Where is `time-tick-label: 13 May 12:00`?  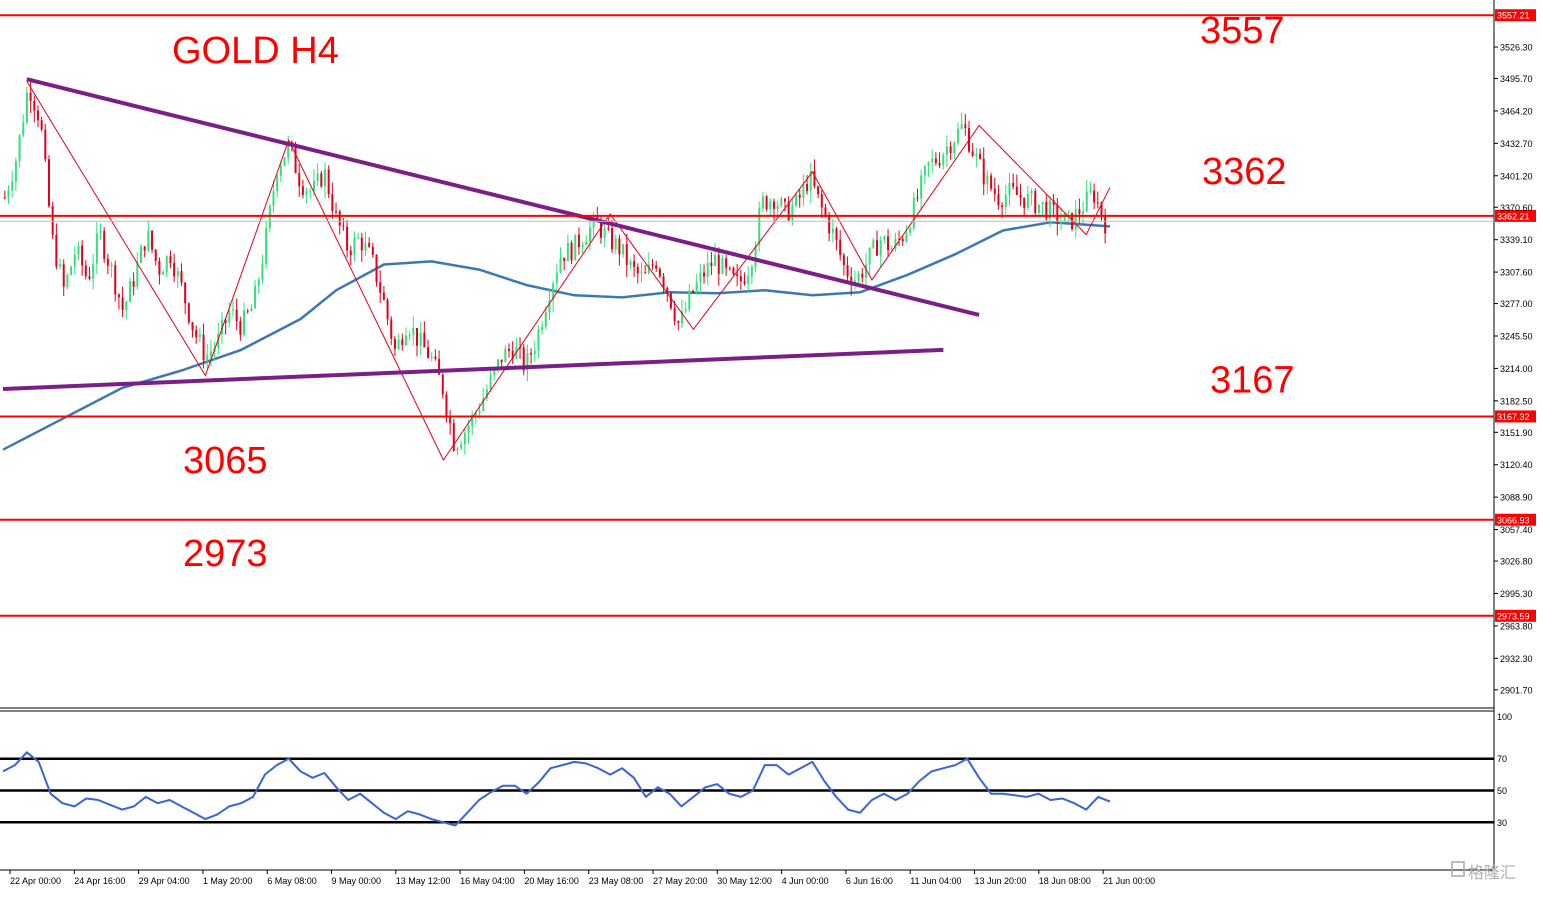
time-tick-label: 13 May 12:00 is located at coordinates (423, 881).